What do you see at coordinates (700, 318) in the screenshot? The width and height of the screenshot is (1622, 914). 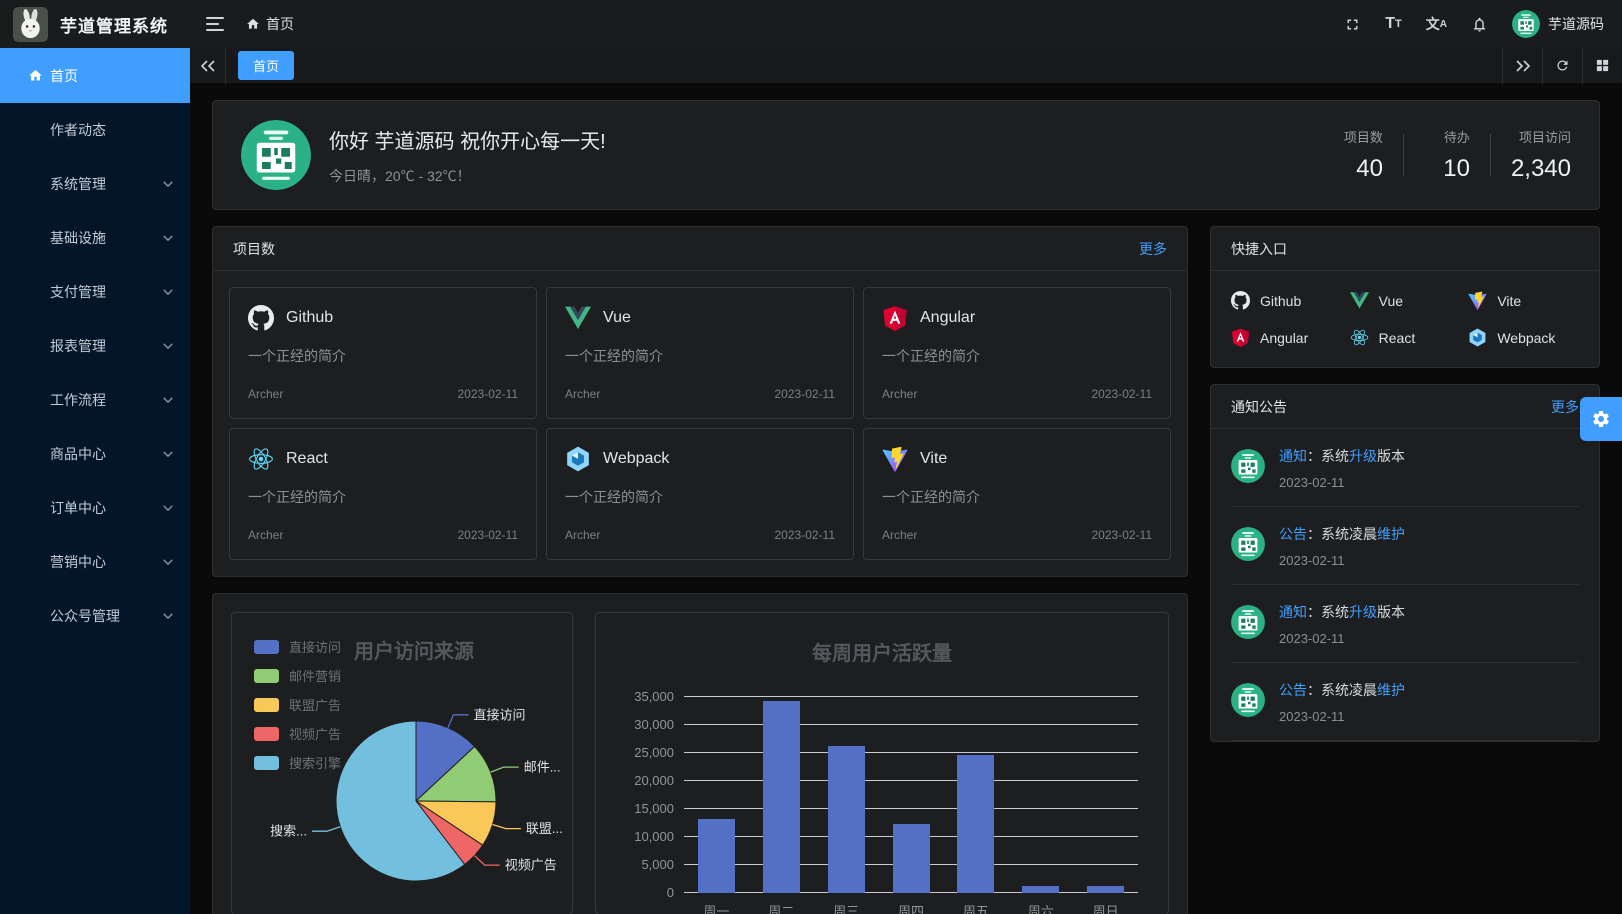 I see `project-card-head: Vue` at bounding box center [700, 318].